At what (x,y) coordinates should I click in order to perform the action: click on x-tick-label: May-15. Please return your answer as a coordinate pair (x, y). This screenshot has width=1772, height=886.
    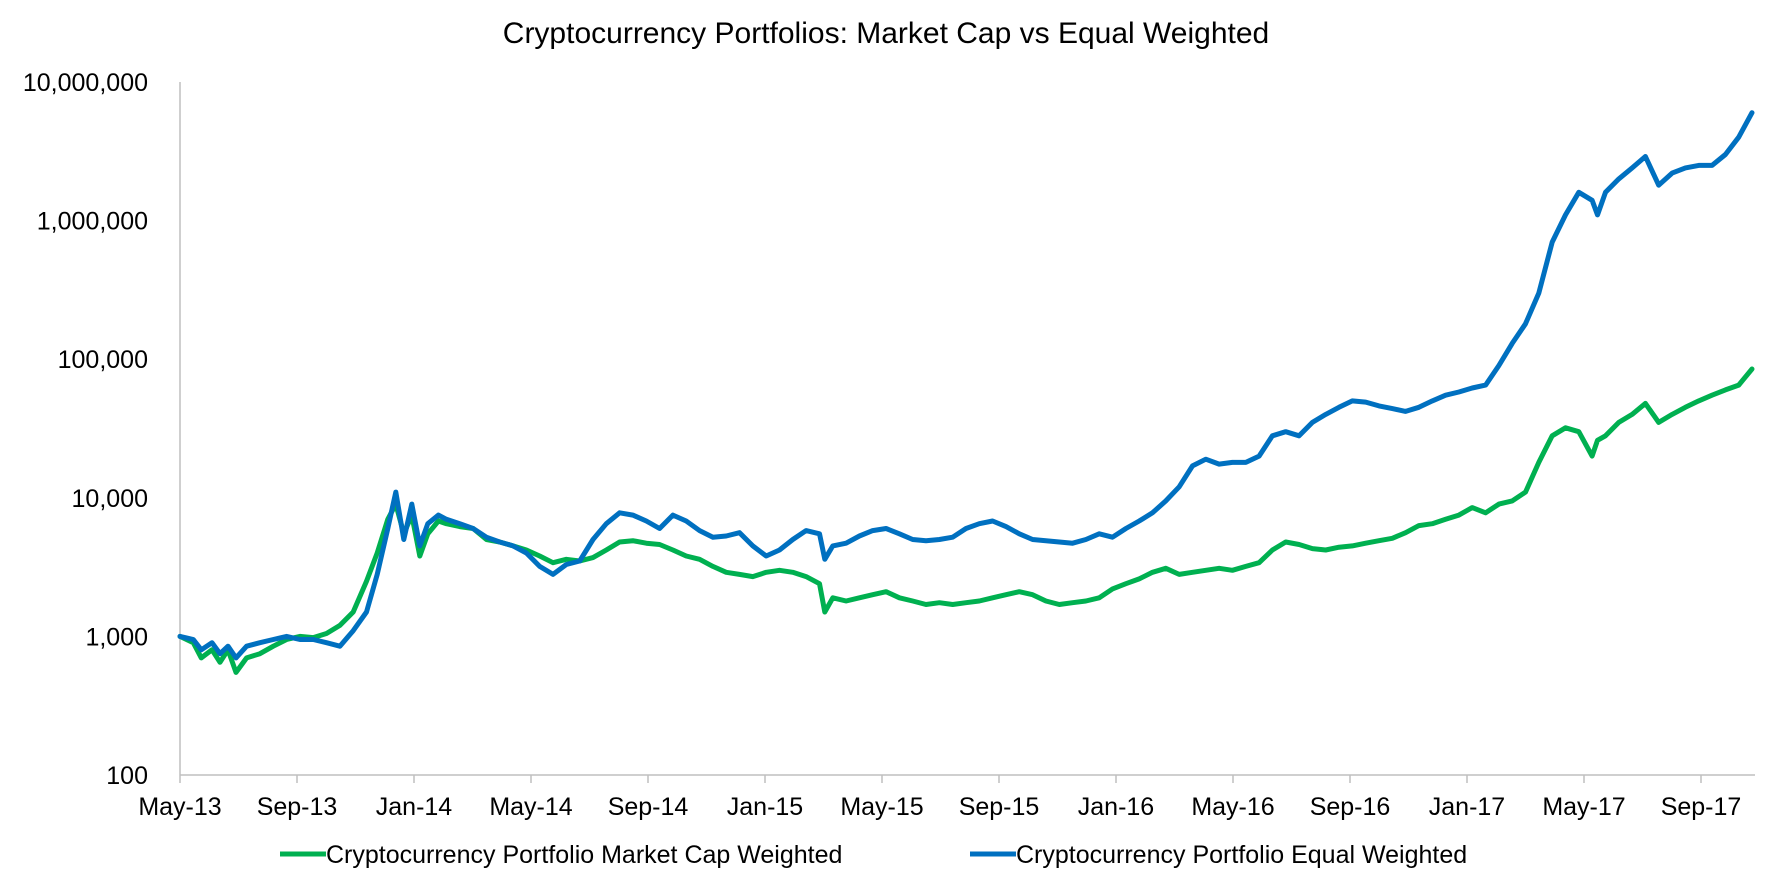
    Looking at the image, I should click on (881, 807).